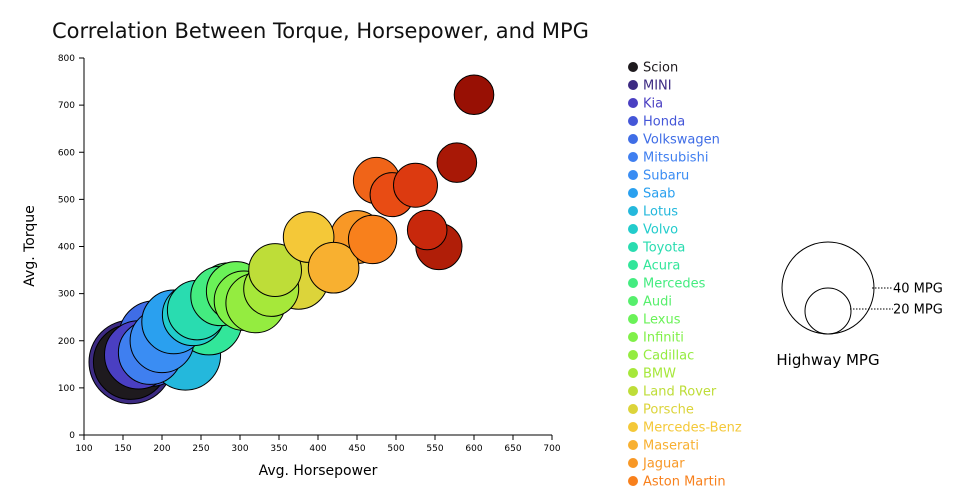 The image size is (960, 500). What do you see at coordinates (474, 95) in the screenshot?
I see `bubble-spyker` at bounding box center [474, 95].